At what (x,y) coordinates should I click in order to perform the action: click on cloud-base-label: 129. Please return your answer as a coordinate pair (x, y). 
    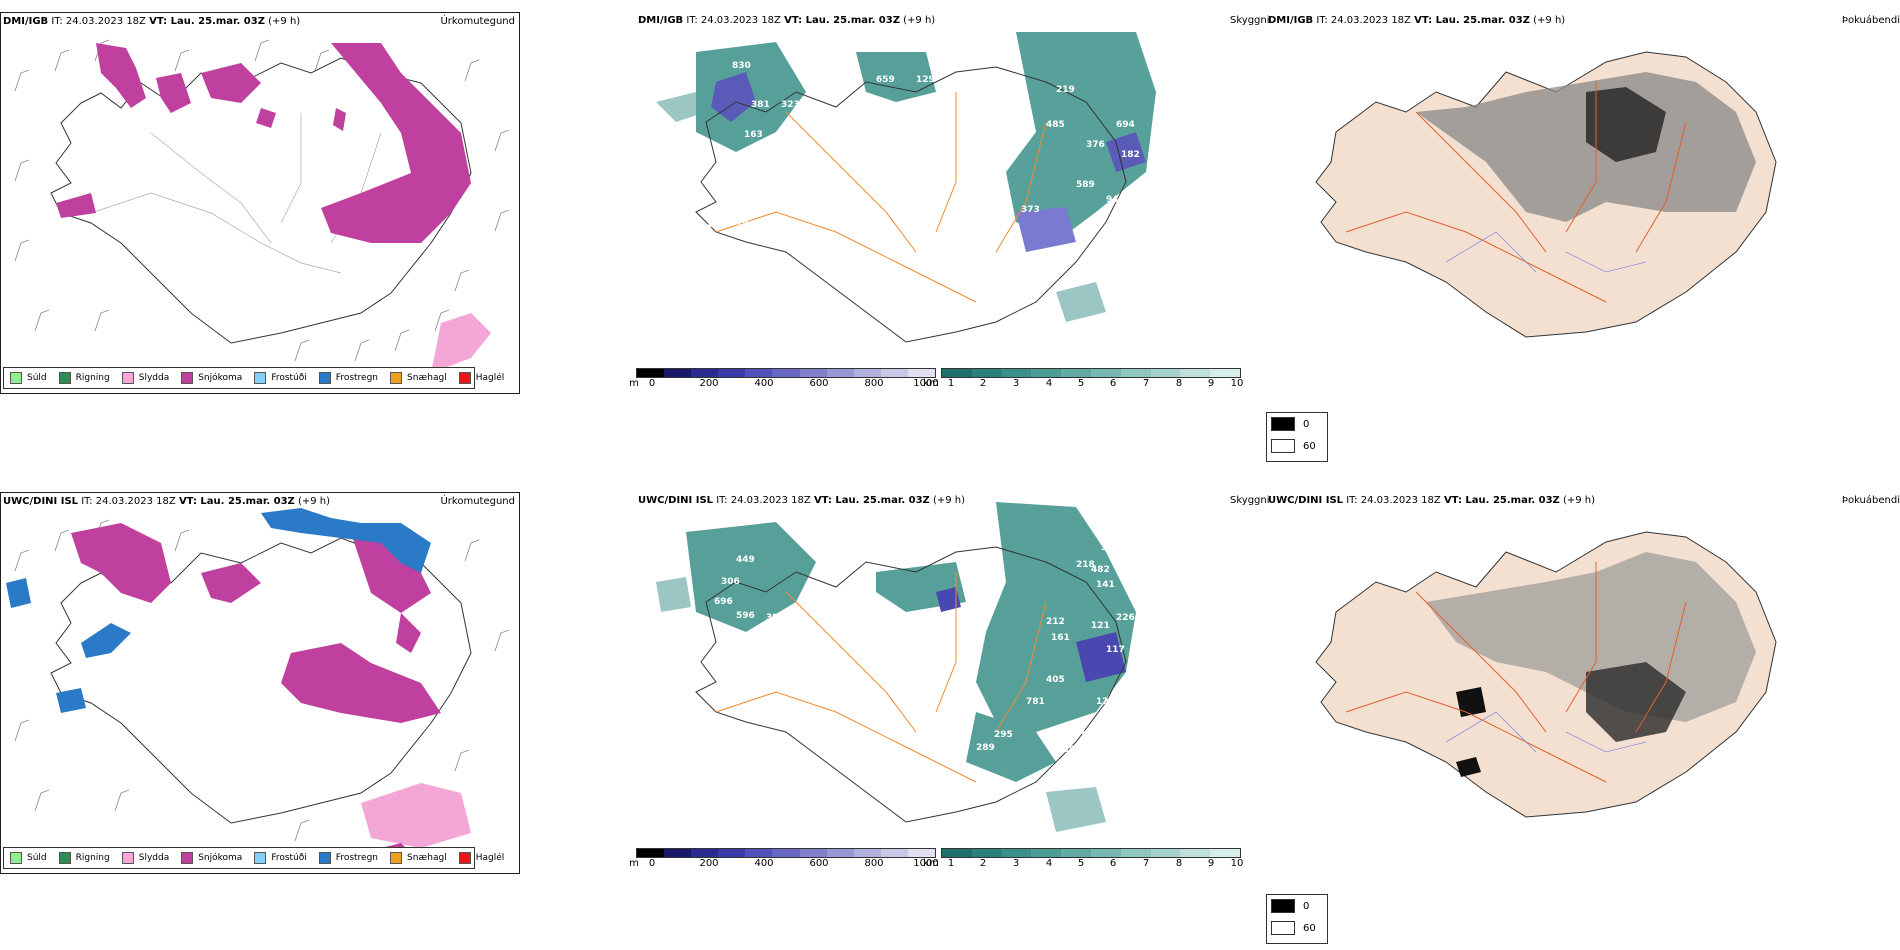
    Looking at the image, I should click on (925, 80).